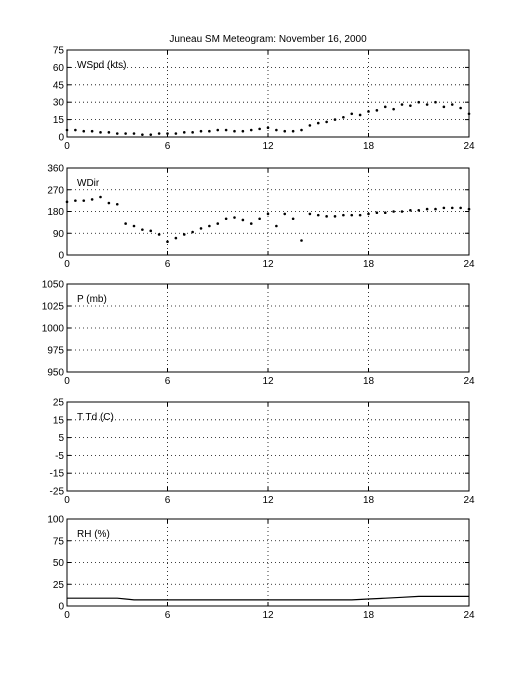 Image resolution: width=520 pixels, height=683 pixels. I want to click on wspd-panel: 0 15 30 45 60 75 0 6 12 18 24 WSpd (kts), so click(264, 99).